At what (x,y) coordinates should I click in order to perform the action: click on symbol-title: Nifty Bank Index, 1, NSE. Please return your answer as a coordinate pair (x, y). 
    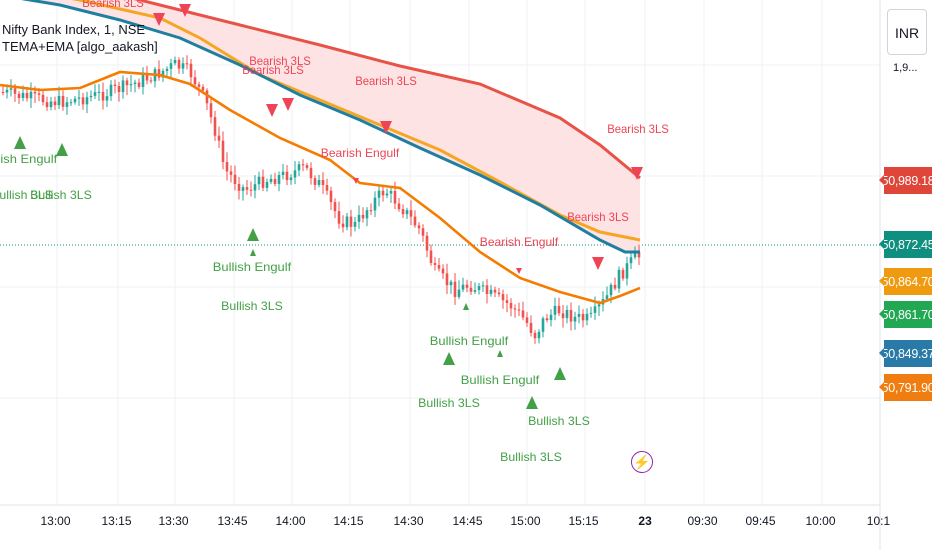
    Looking at the image, I should click on (74, 29).